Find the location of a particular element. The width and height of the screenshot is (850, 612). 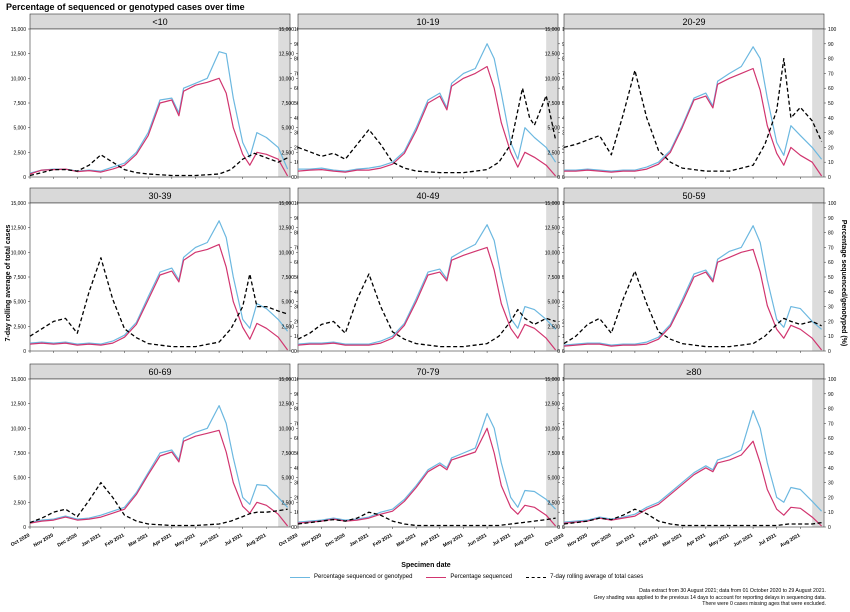

legend-swatch-dash is located at coordinates (536, 577).